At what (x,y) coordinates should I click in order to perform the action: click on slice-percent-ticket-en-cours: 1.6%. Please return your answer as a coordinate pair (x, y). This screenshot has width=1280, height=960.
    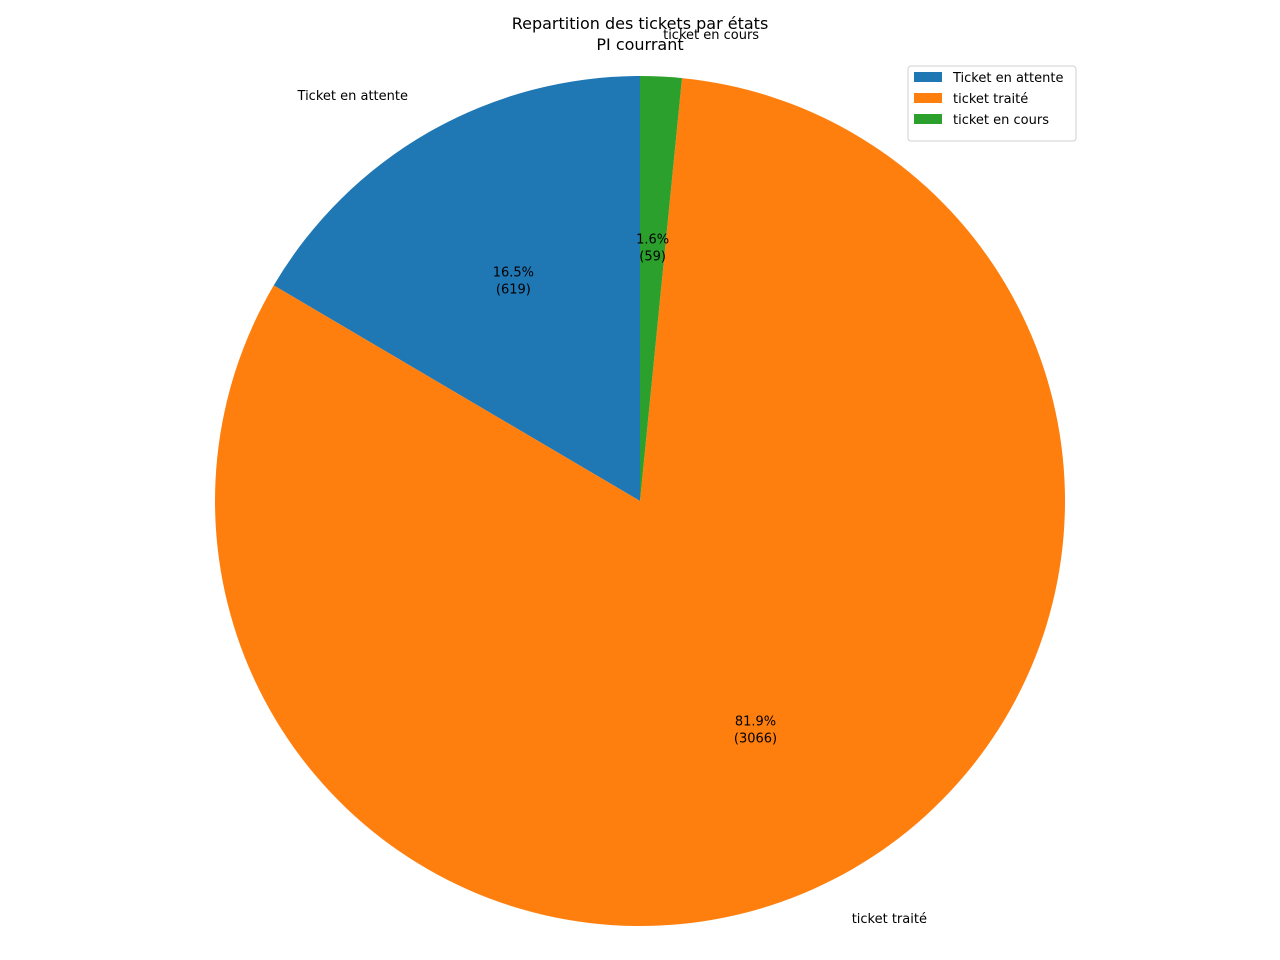
    Looking at the image, I should click on (652, 239).